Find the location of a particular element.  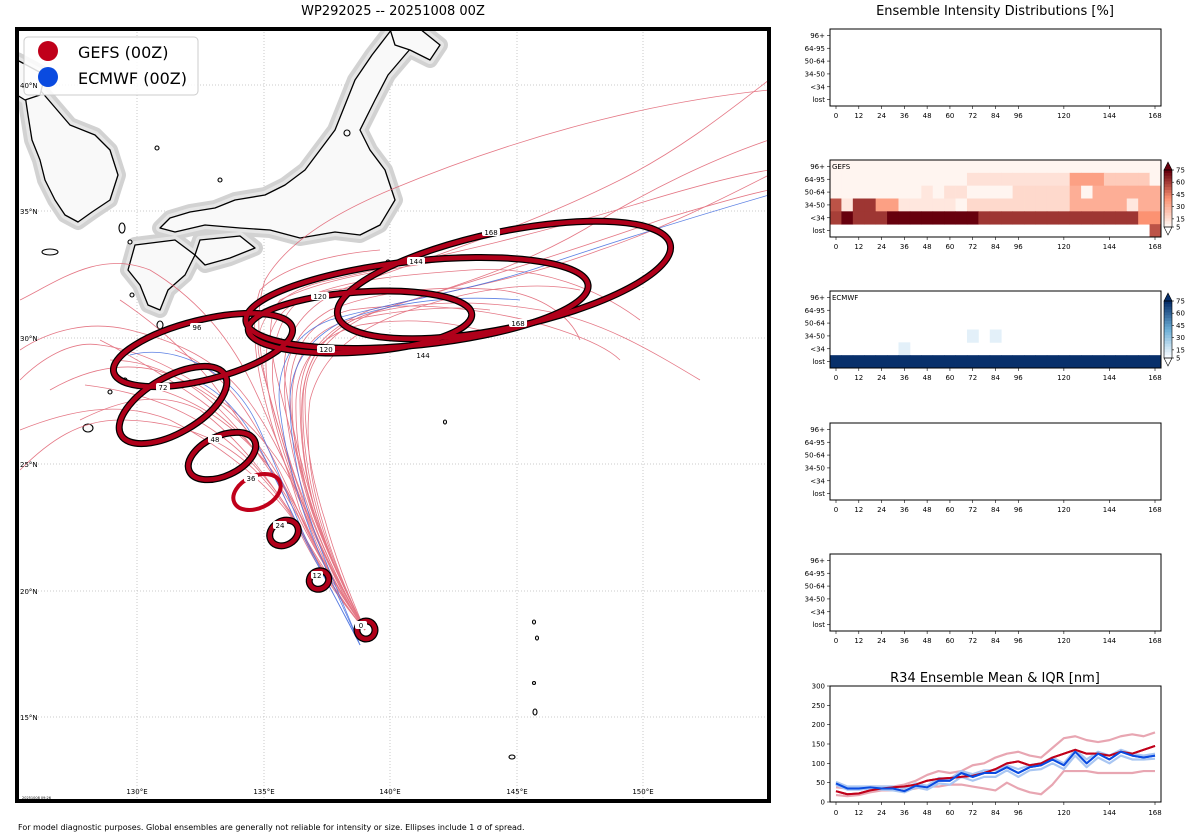

y-tick-label: 50 is located at coordinates (820, 783).